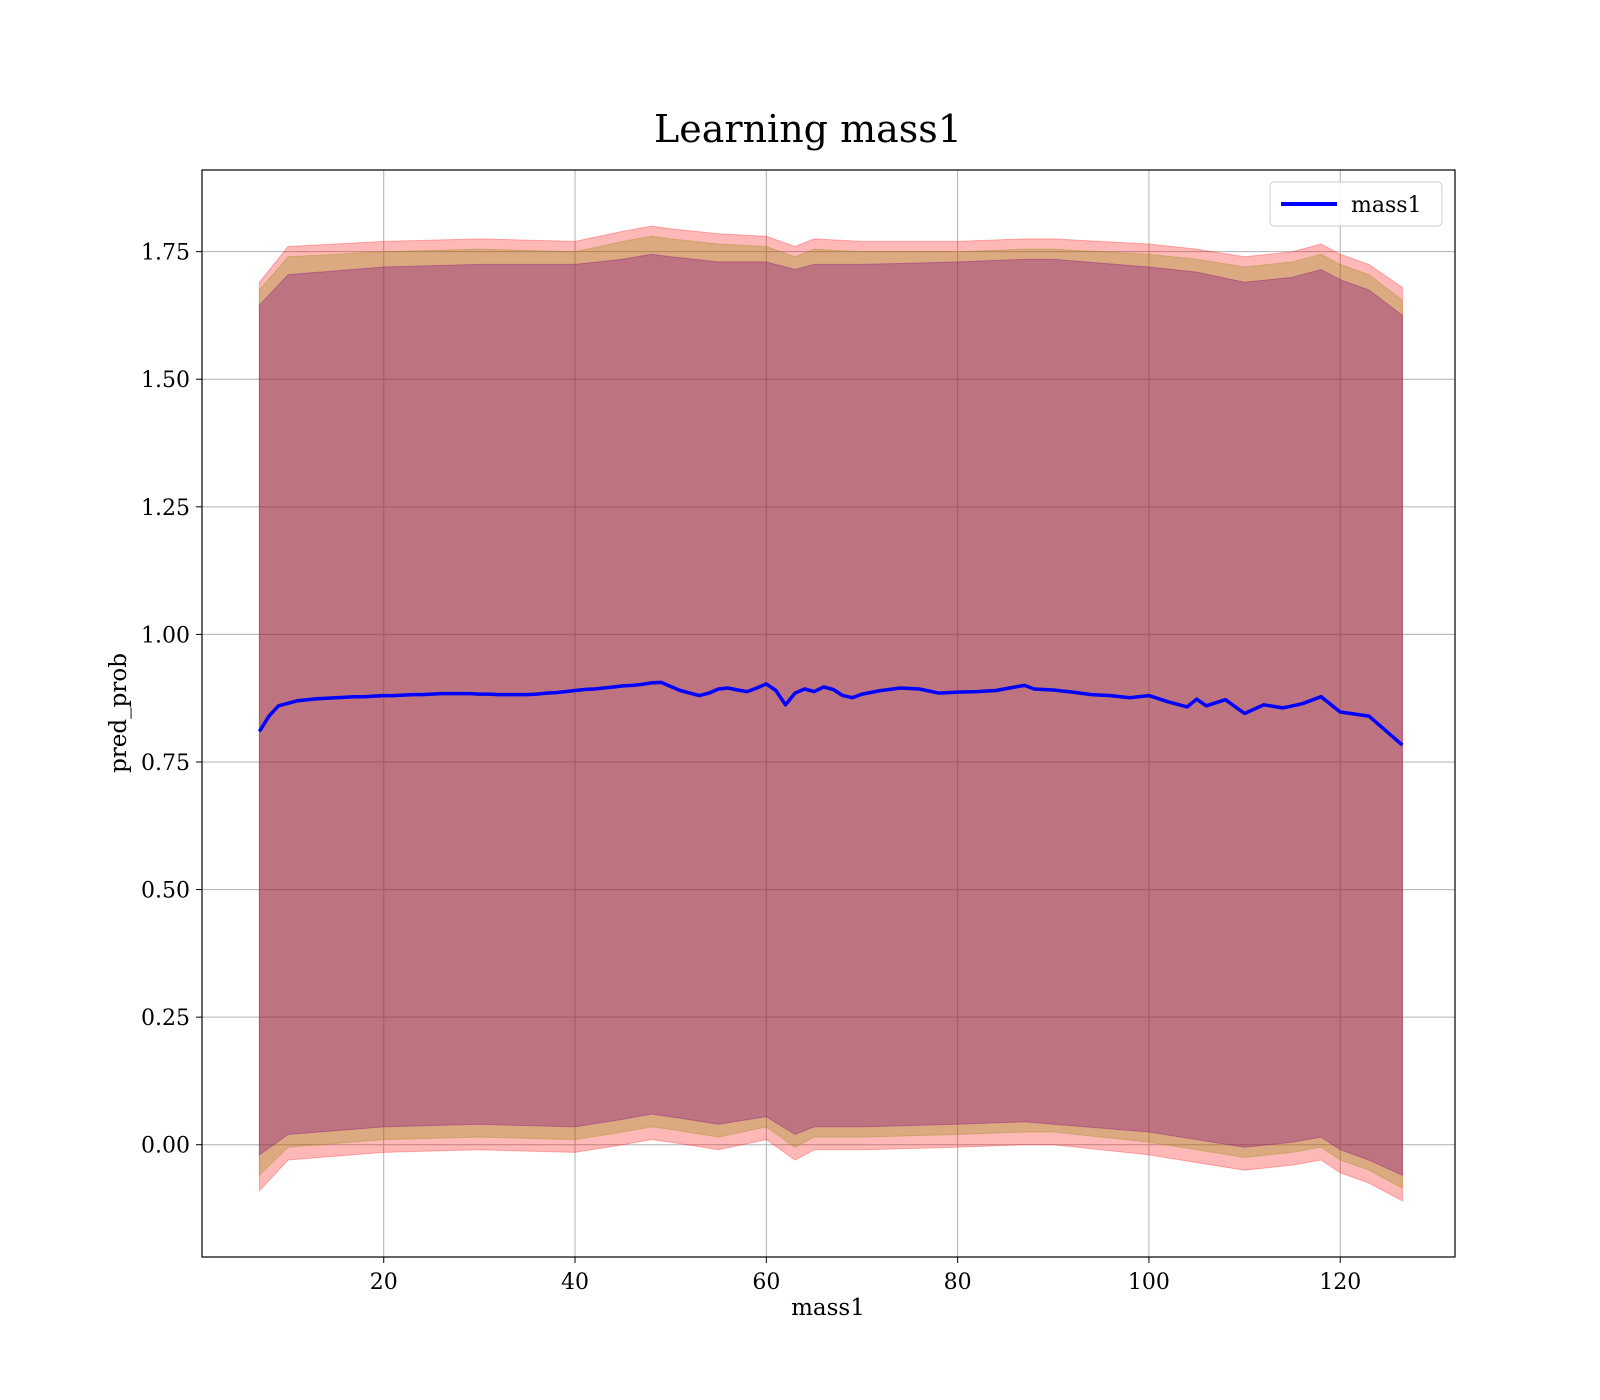 The image size is (1600, 1400). I want to click on x-axis-ticks: 20 40 60 80 100 120, so click(865, 1276).